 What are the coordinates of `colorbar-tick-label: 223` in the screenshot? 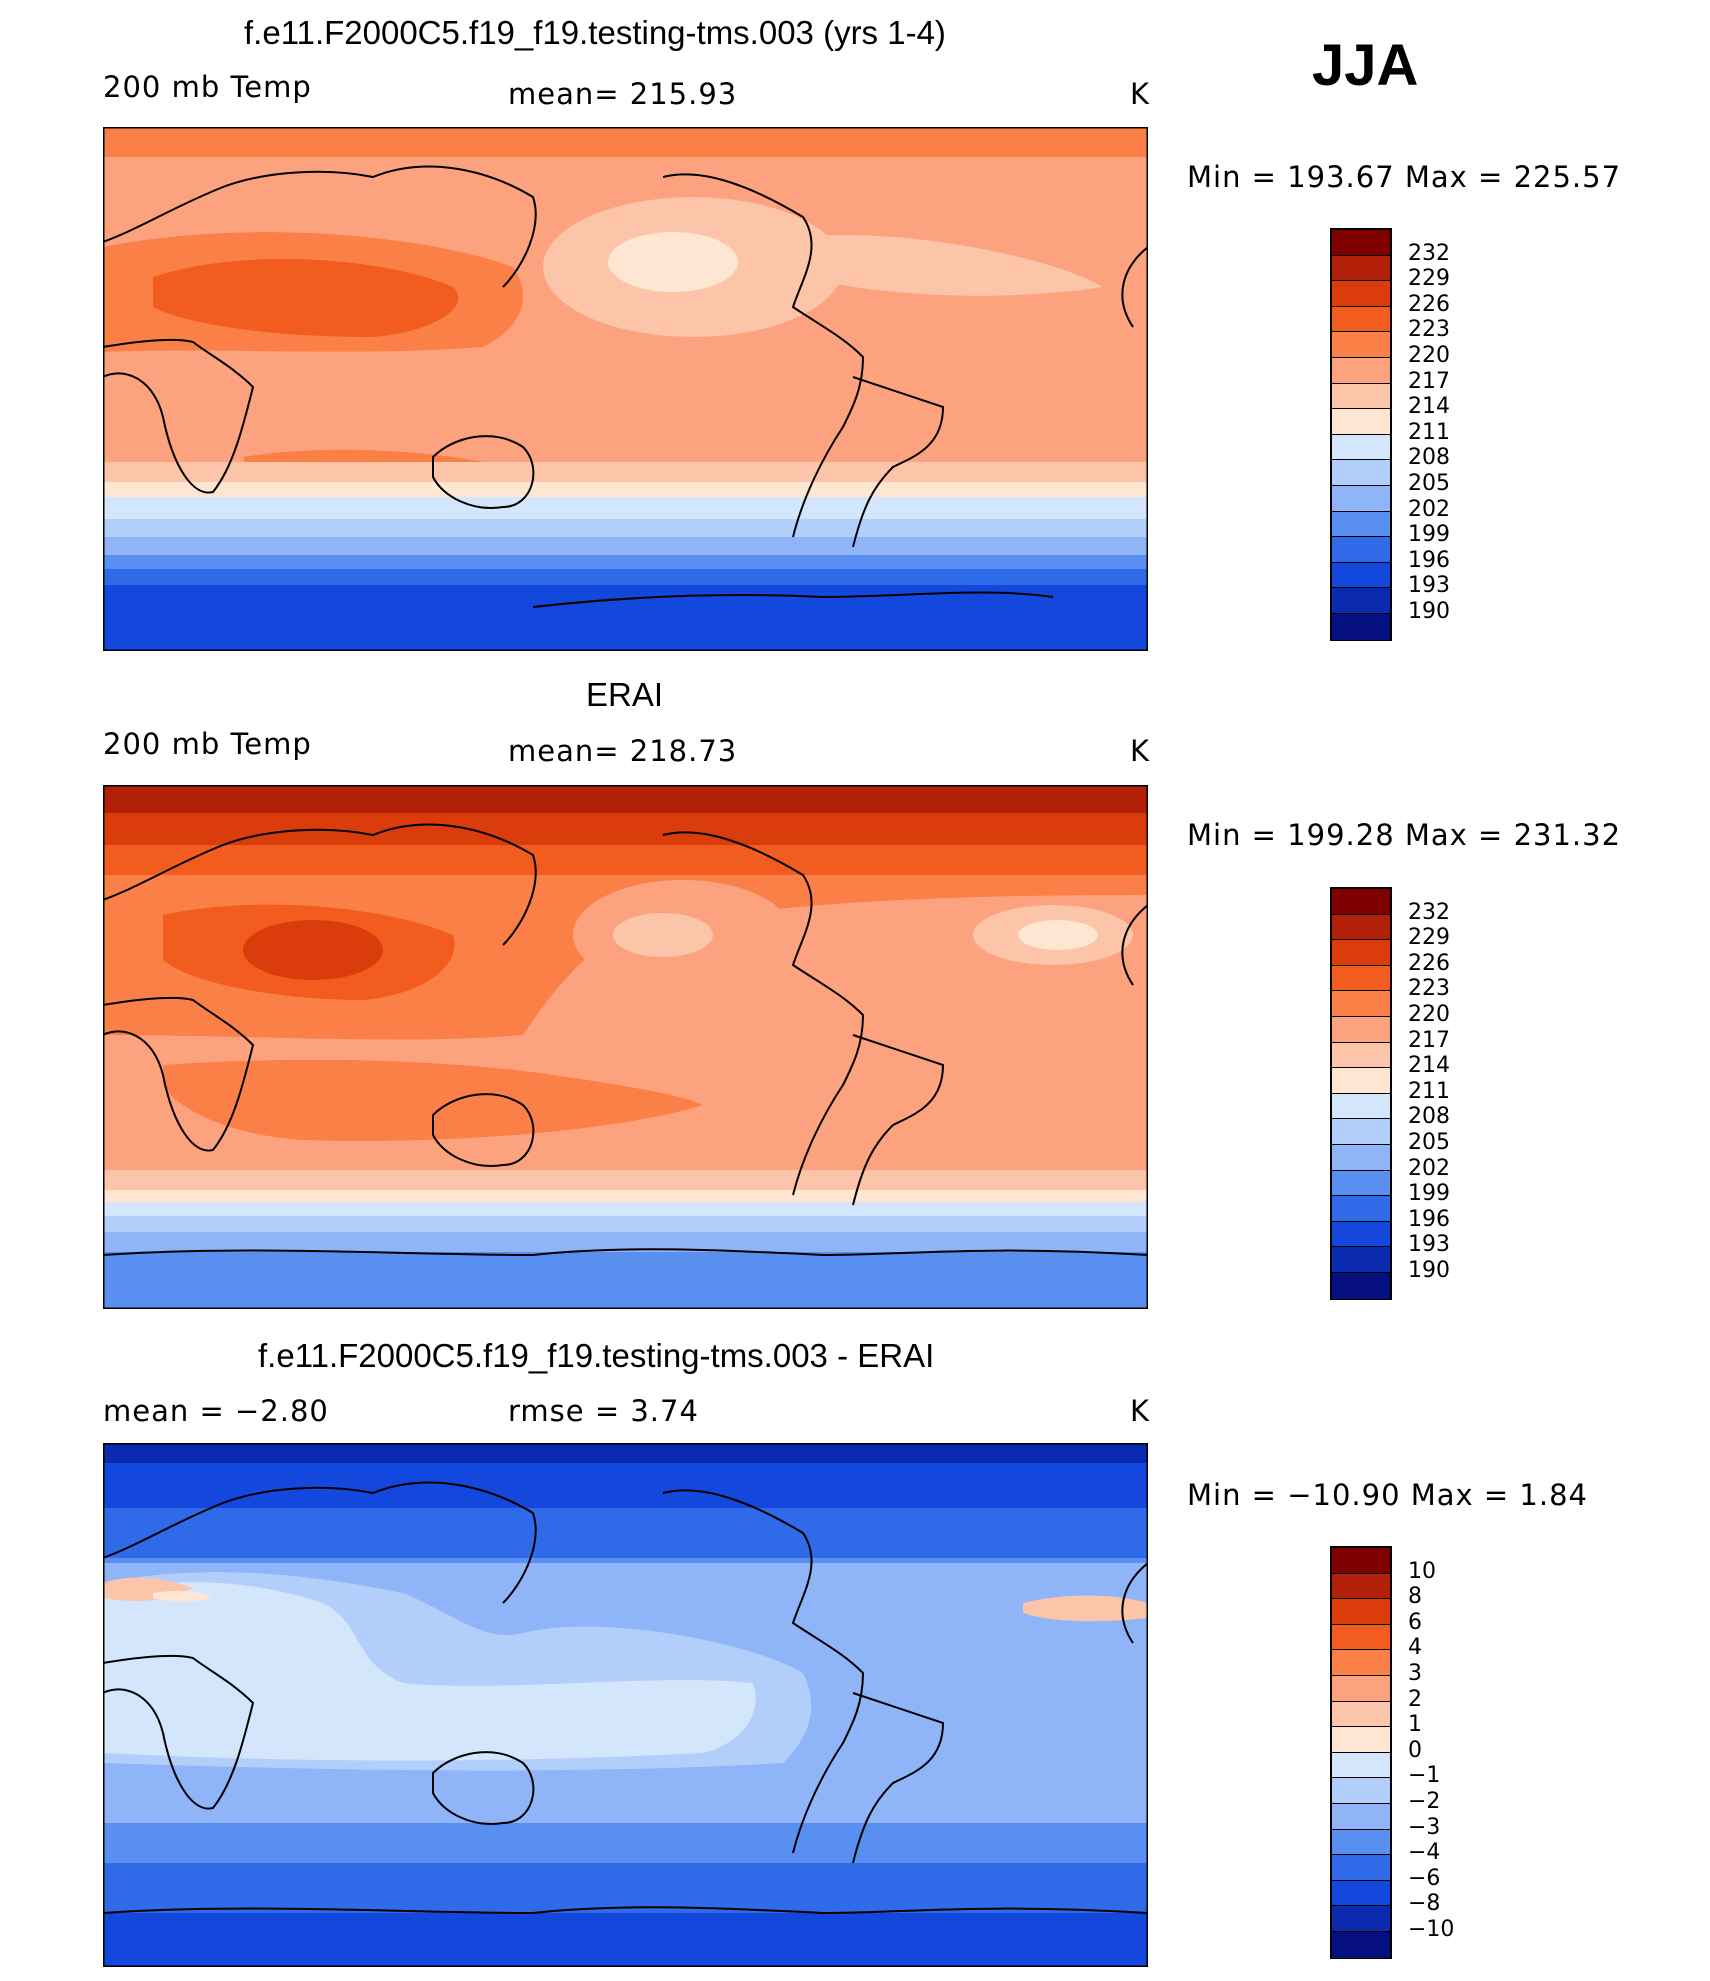 It's located at (1429, 330).